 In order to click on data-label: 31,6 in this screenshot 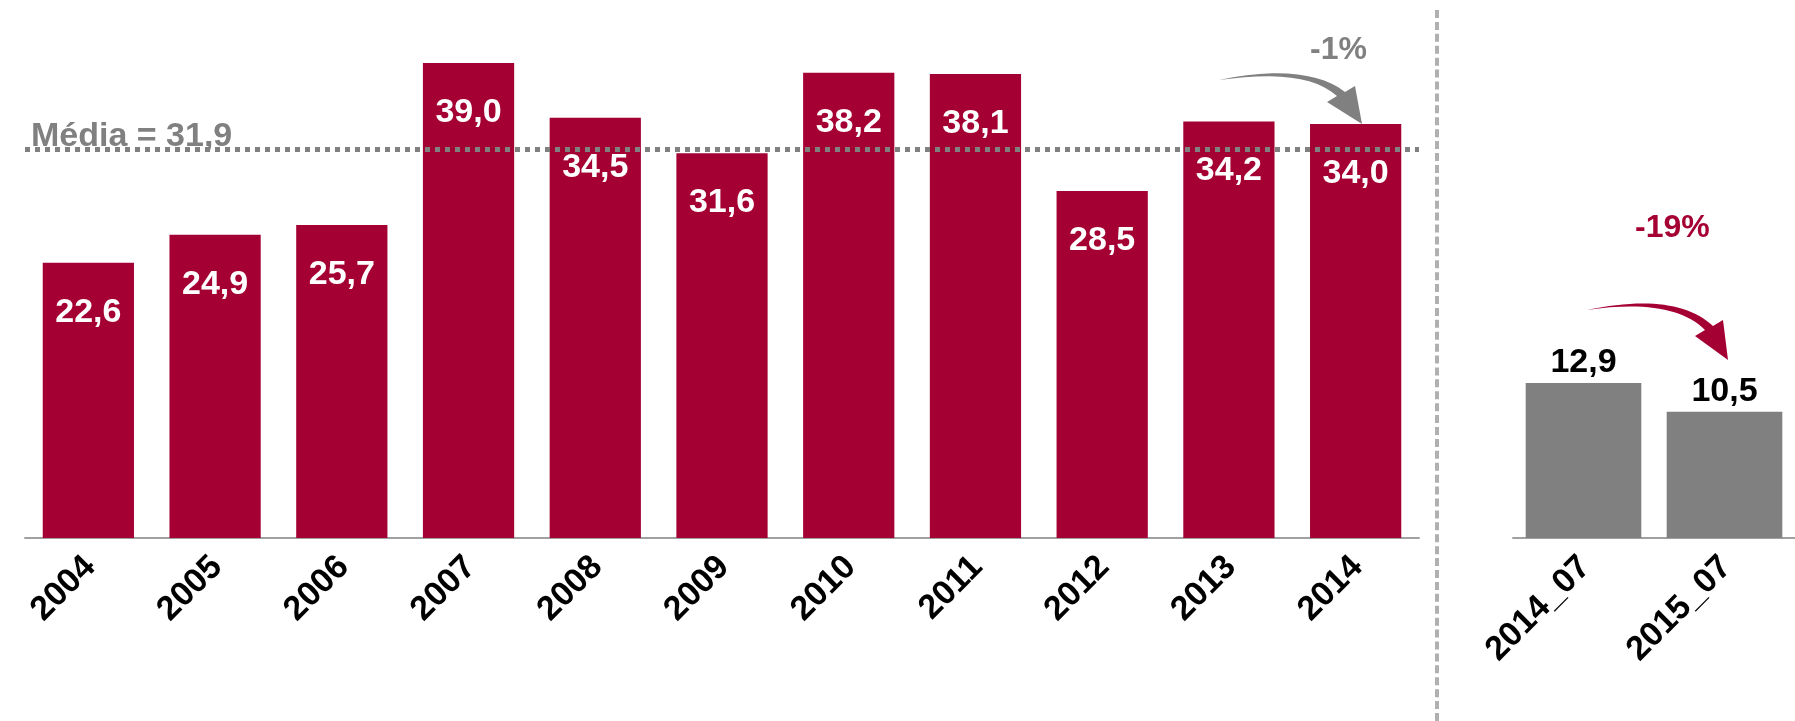, I will do `click(722, 200)`.